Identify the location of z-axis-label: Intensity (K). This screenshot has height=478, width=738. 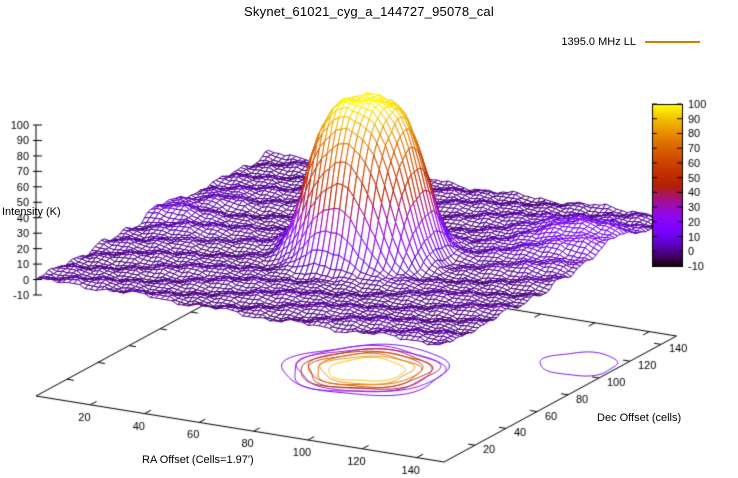
(31, 212).